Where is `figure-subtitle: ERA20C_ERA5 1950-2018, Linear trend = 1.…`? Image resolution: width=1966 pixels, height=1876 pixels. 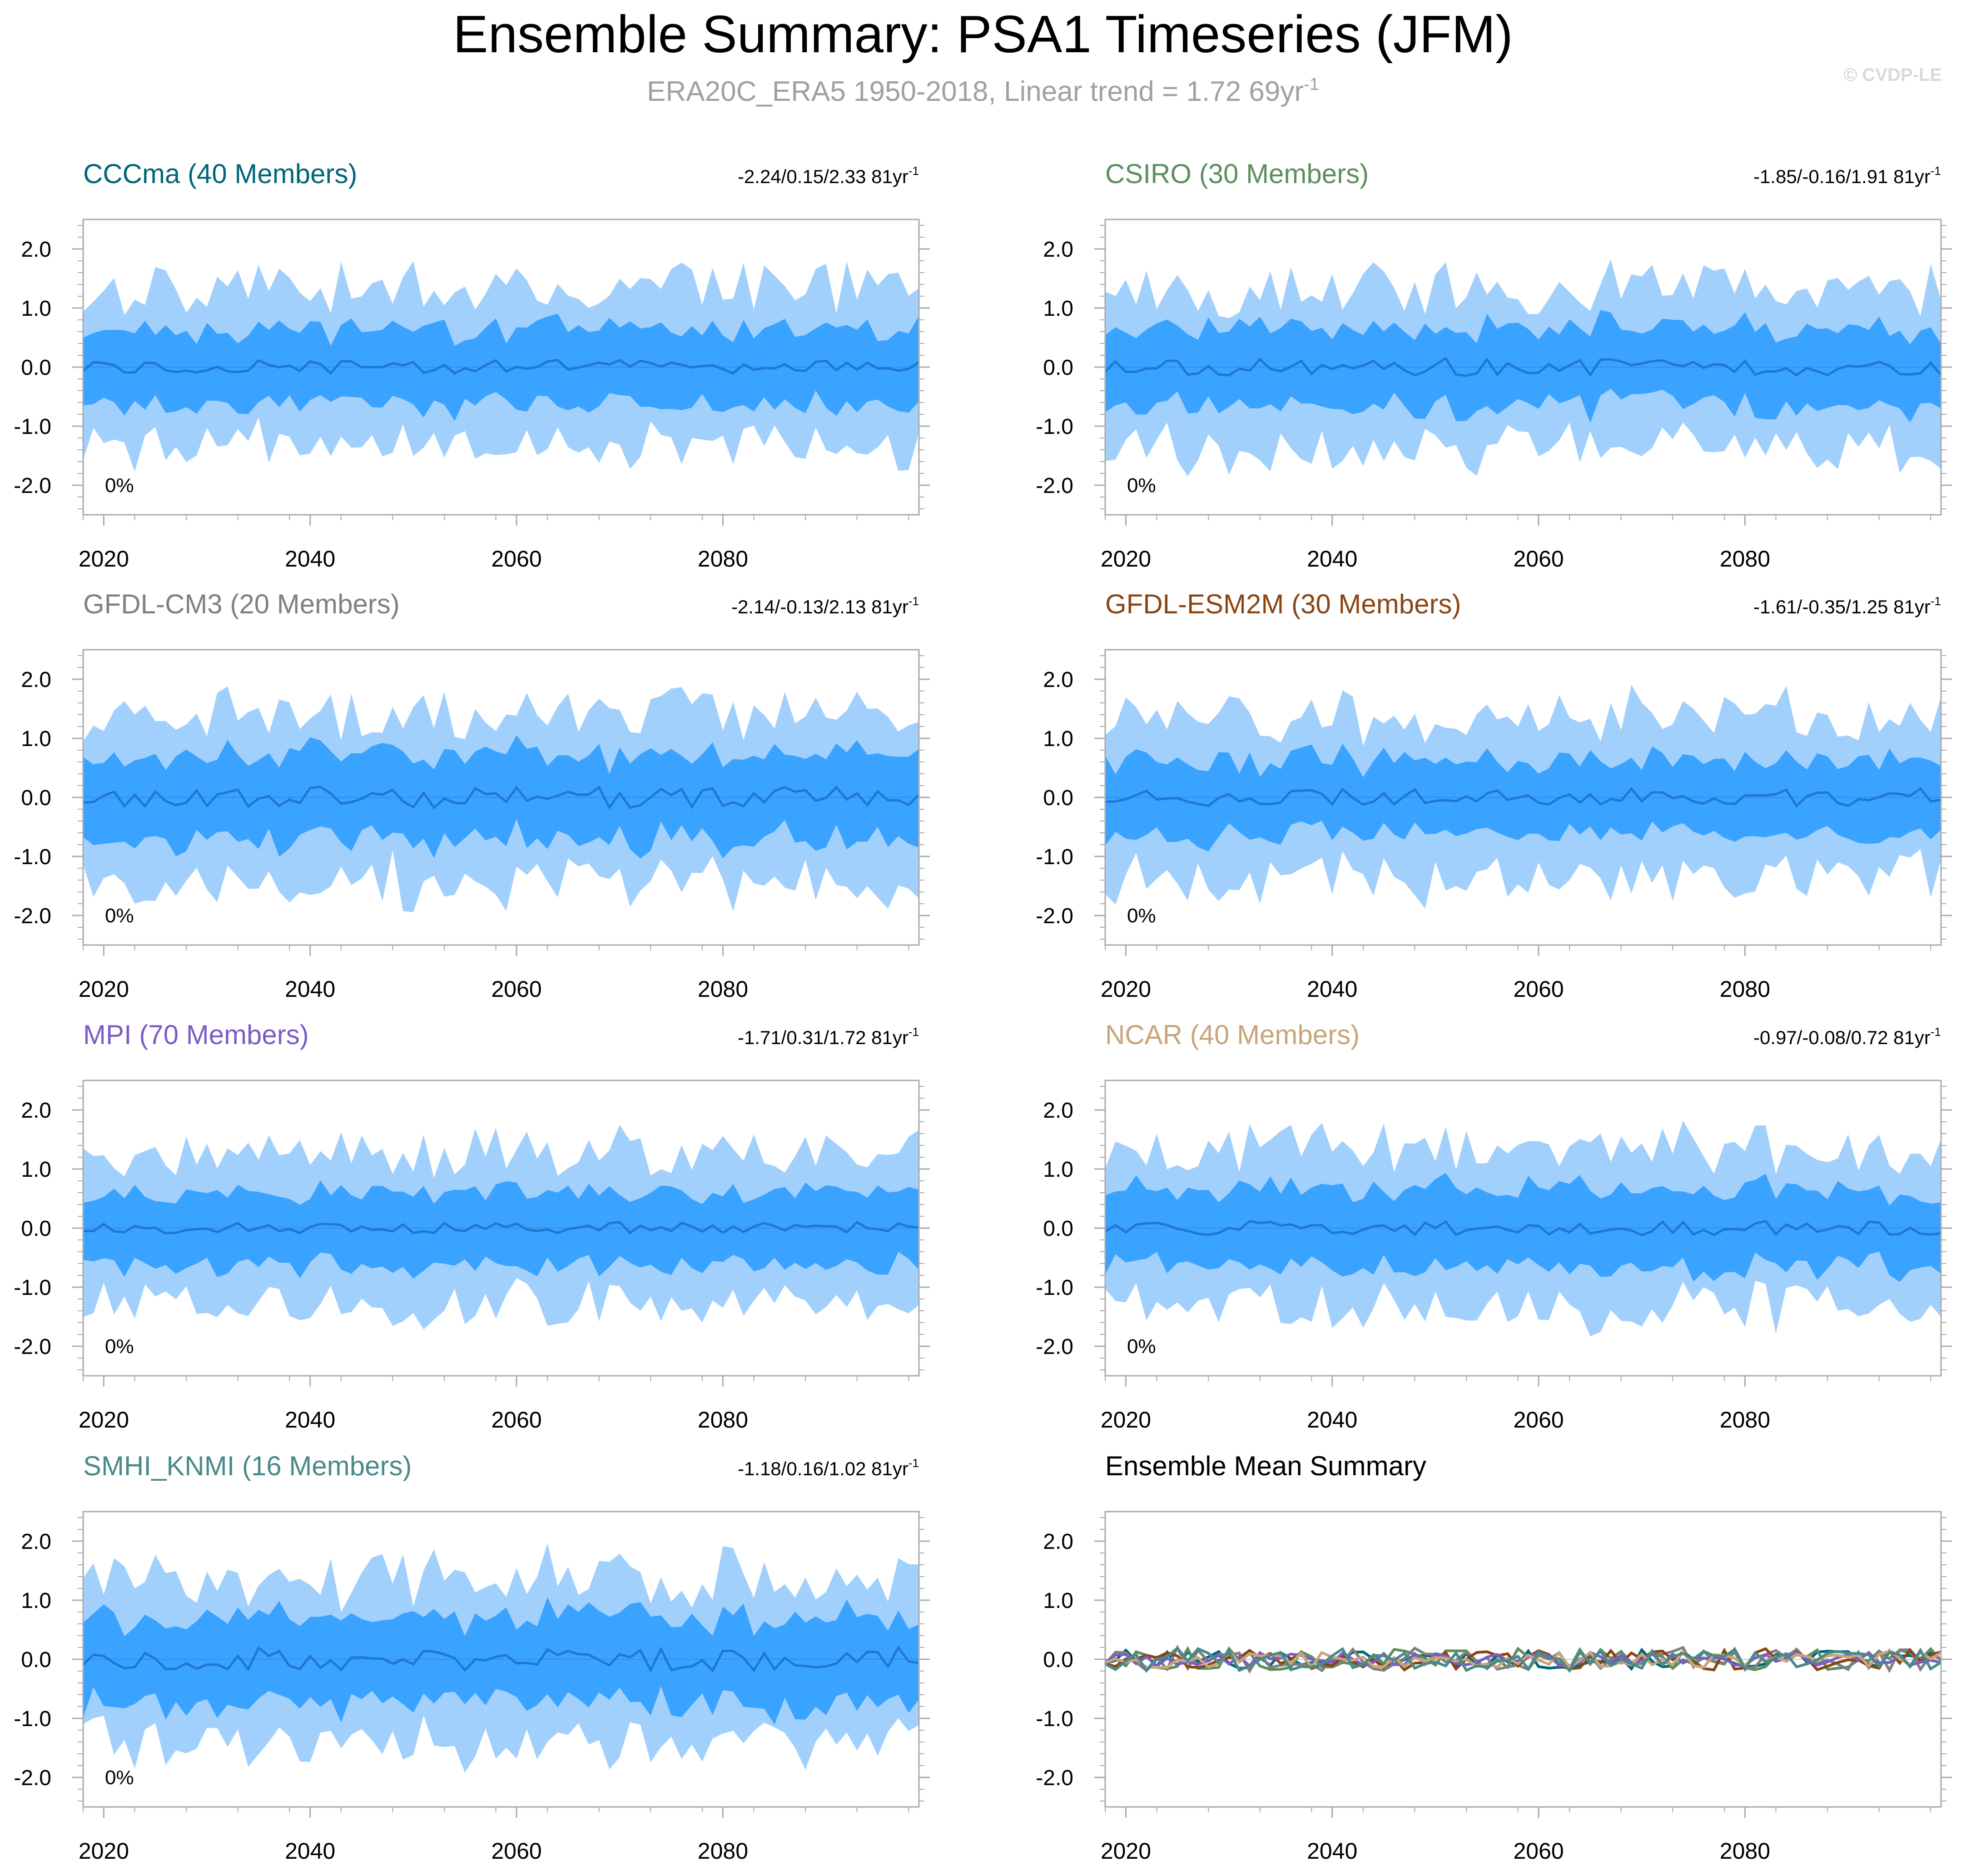 figure-subtitle: ERA20C_ERA5 1950-2018, Linear trend = 1.… is located at coordinates (983, 91).